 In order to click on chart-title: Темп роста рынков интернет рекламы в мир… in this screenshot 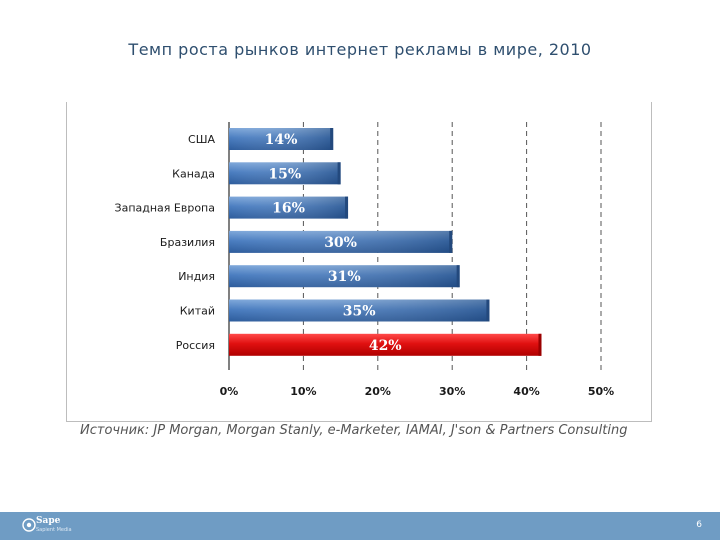, I will do `click(360, 49)`.